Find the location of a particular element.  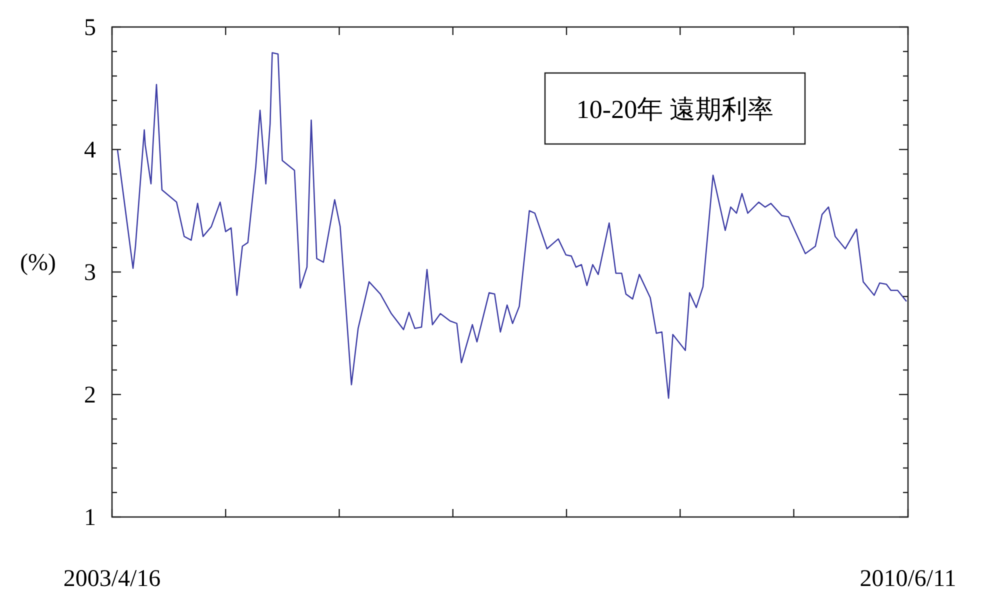

y-axis-title: (%) is located at coordinates (38, 263).